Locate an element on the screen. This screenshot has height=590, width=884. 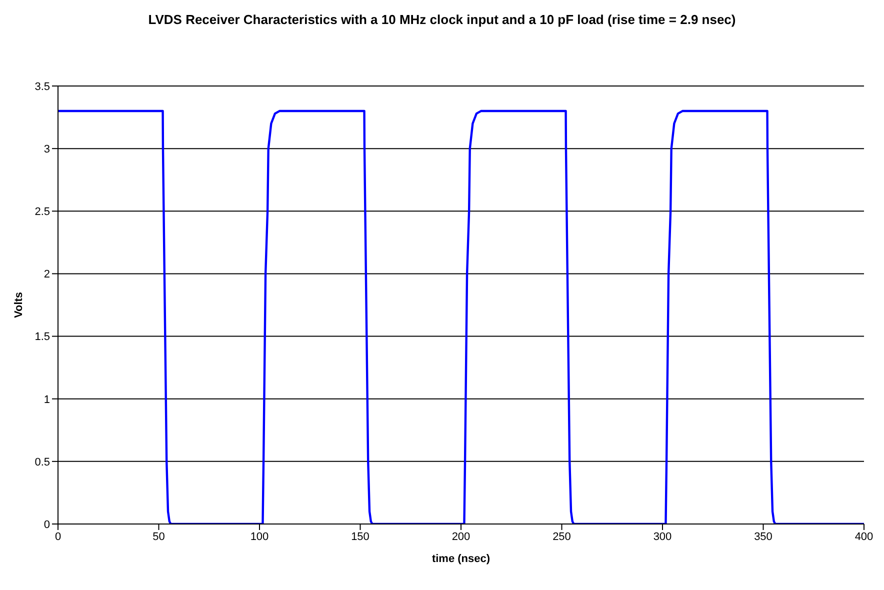
x-tick-label: 350 is located at coordinates (763, 536).